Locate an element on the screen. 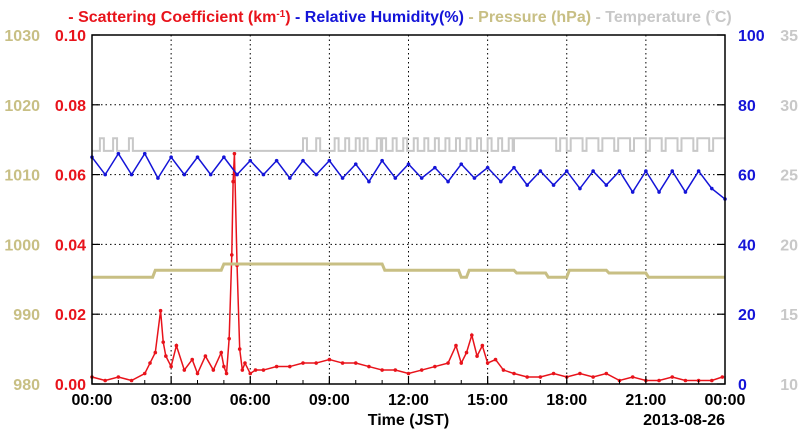 The width and height of the screenshot is (800, 434). humidity-tick-label: 40 is located at coordinates (747, 245).